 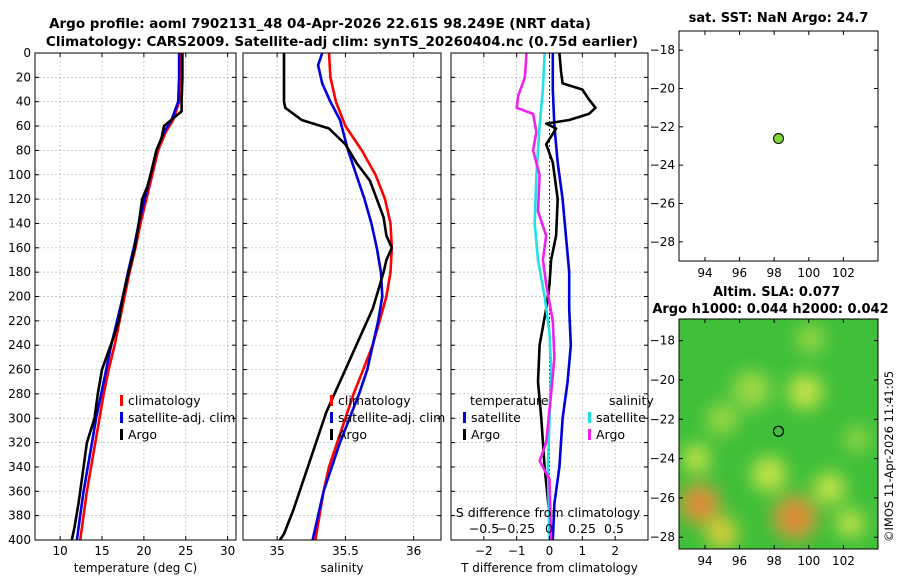 What do you see at coordinates (59, 551) in the screenshot?
I see `temperature-xtick-label: 10` at bounding box center [59, 551].